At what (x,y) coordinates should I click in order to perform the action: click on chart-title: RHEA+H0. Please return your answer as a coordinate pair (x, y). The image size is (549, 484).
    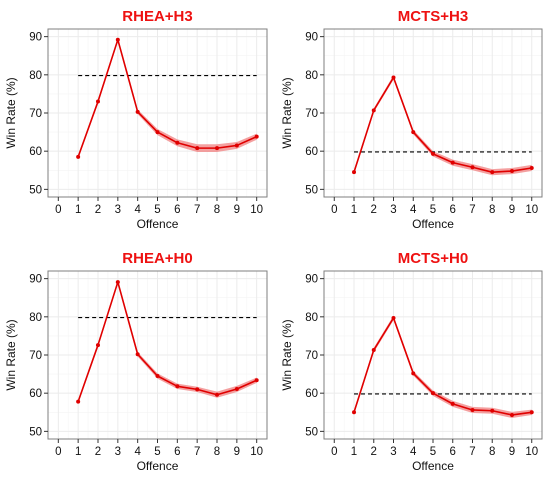
    Looking at the image, I should click on (157, 258).